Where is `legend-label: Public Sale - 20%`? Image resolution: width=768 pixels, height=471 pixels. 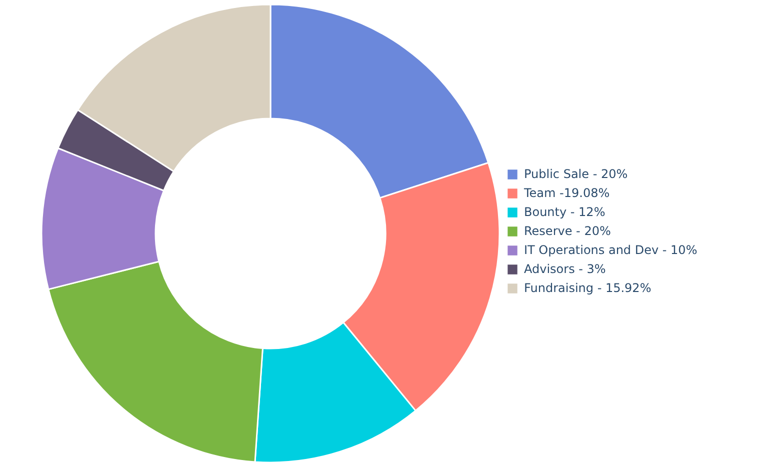
legend-label: Public Sale - 20% is located at coordinates (576, 174).